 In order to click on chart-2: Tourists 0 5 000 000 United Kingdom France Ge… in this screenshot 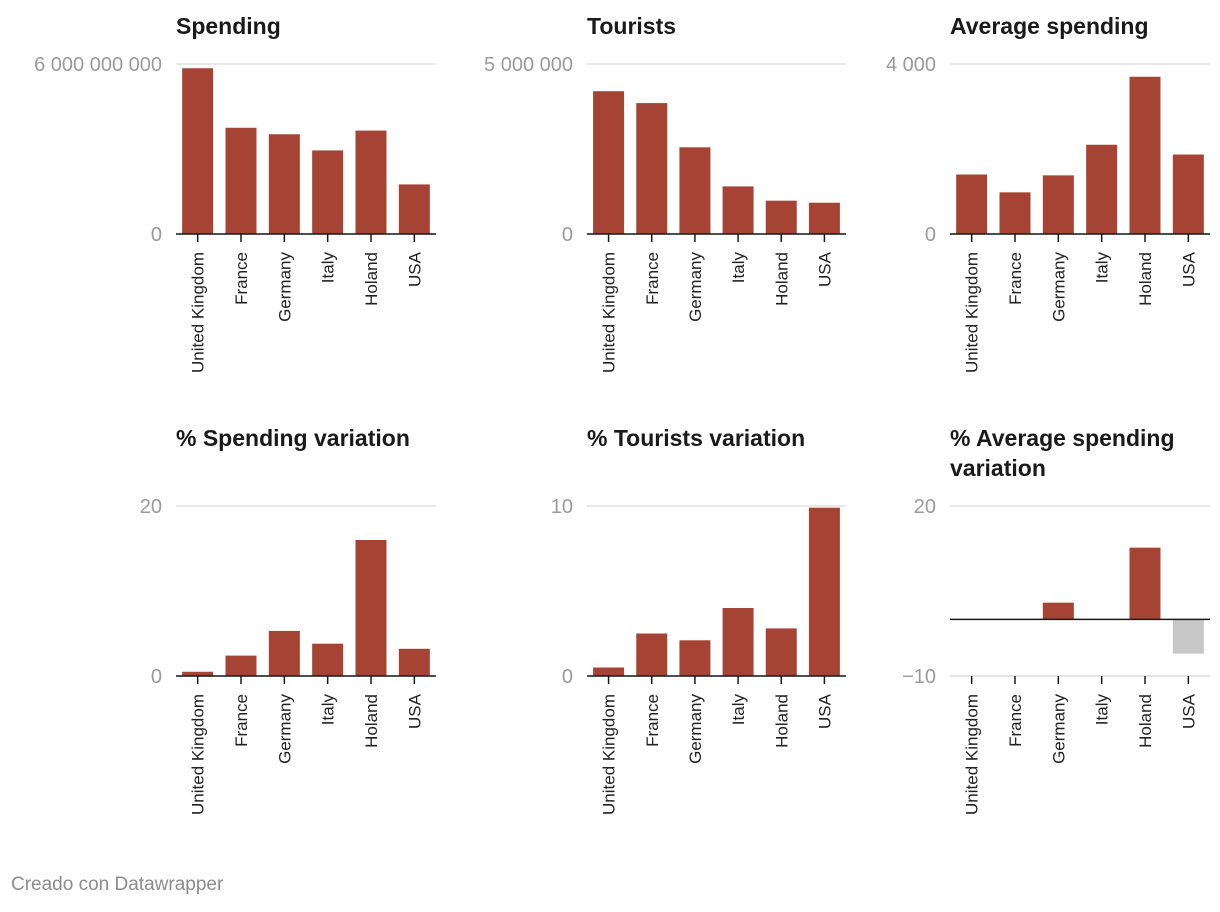, I will do `click(665, 193)`.